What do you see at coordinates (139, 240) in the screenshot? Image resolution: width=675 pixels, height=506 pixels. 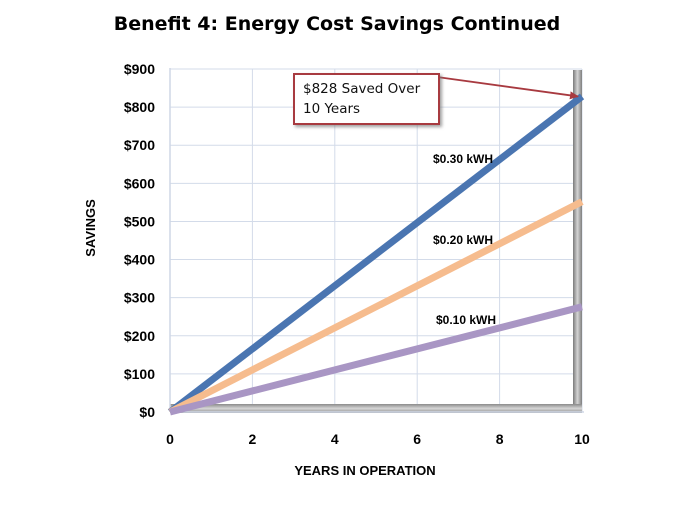 I see `y-tick-labels: $0 $100 $200 $300 $400 $500 $600 $700 $800 $900` at bounding box center [139, 240].